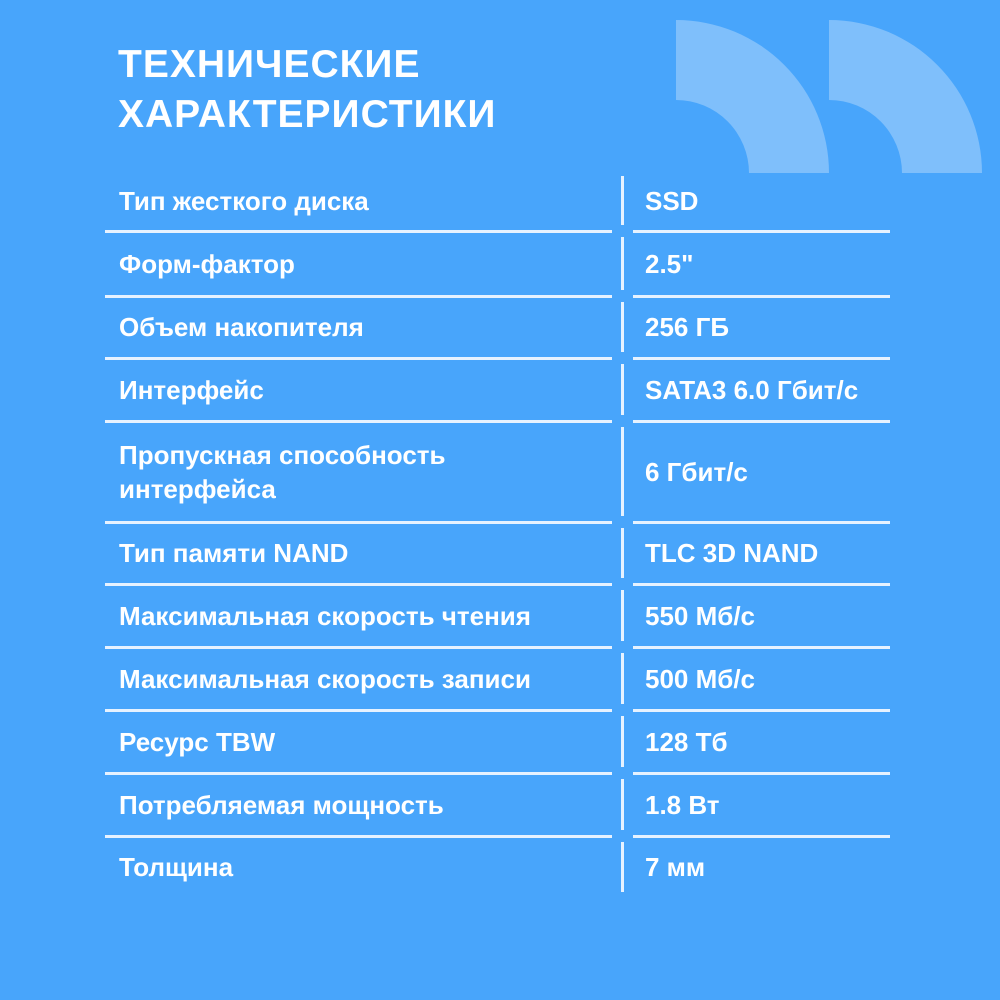 This screenshot has height=1000, width=1000. What do you see at coordinates (700, 678) in the screenshot?
I see `spec-value: 500 Мб/с` at bounding box center [700, 678].